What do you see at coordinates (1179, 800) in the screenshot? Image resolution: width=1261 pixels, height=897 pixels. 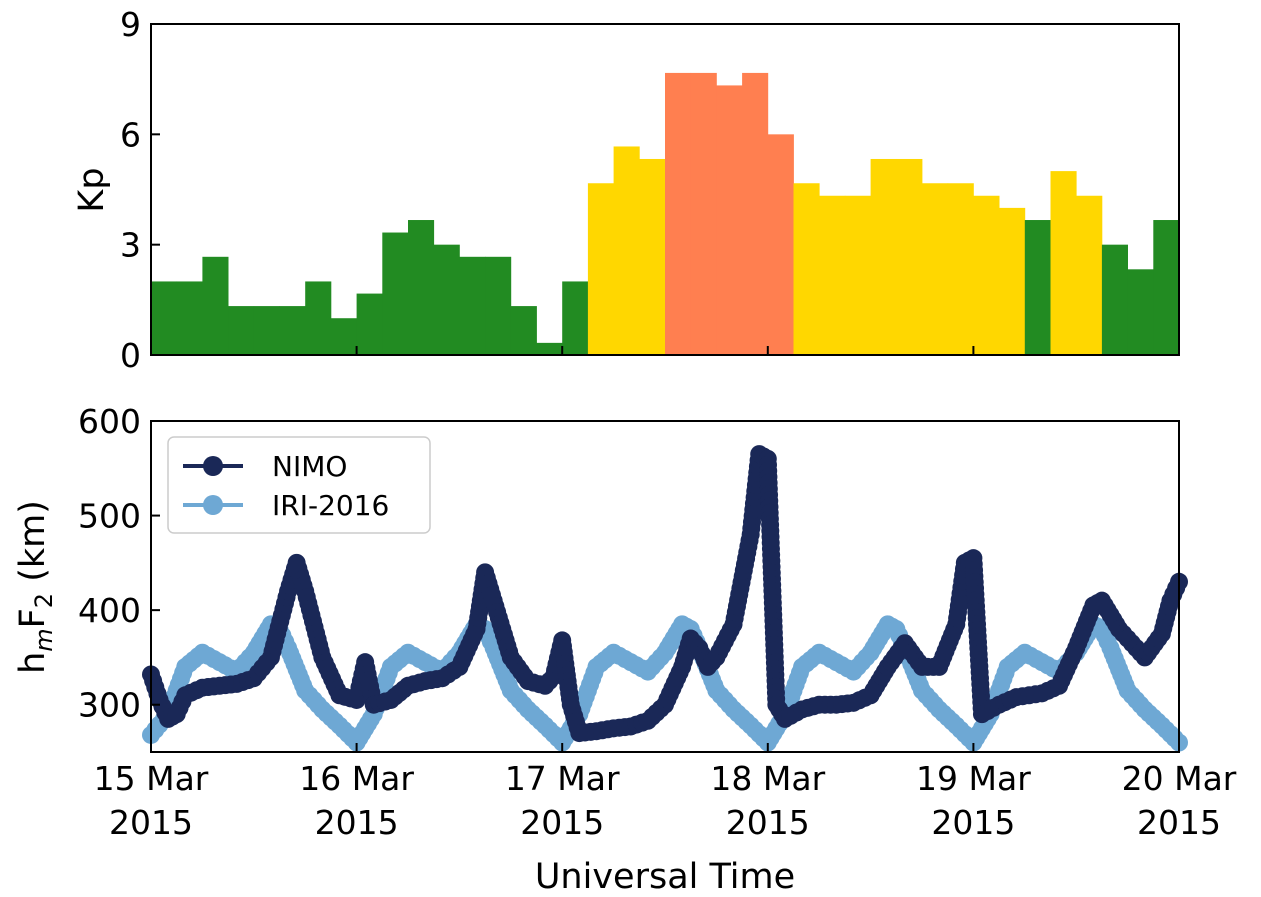 I see `hmf2-x-tick-label: 20 Mar 2015` at bounding box center [1179, 800].